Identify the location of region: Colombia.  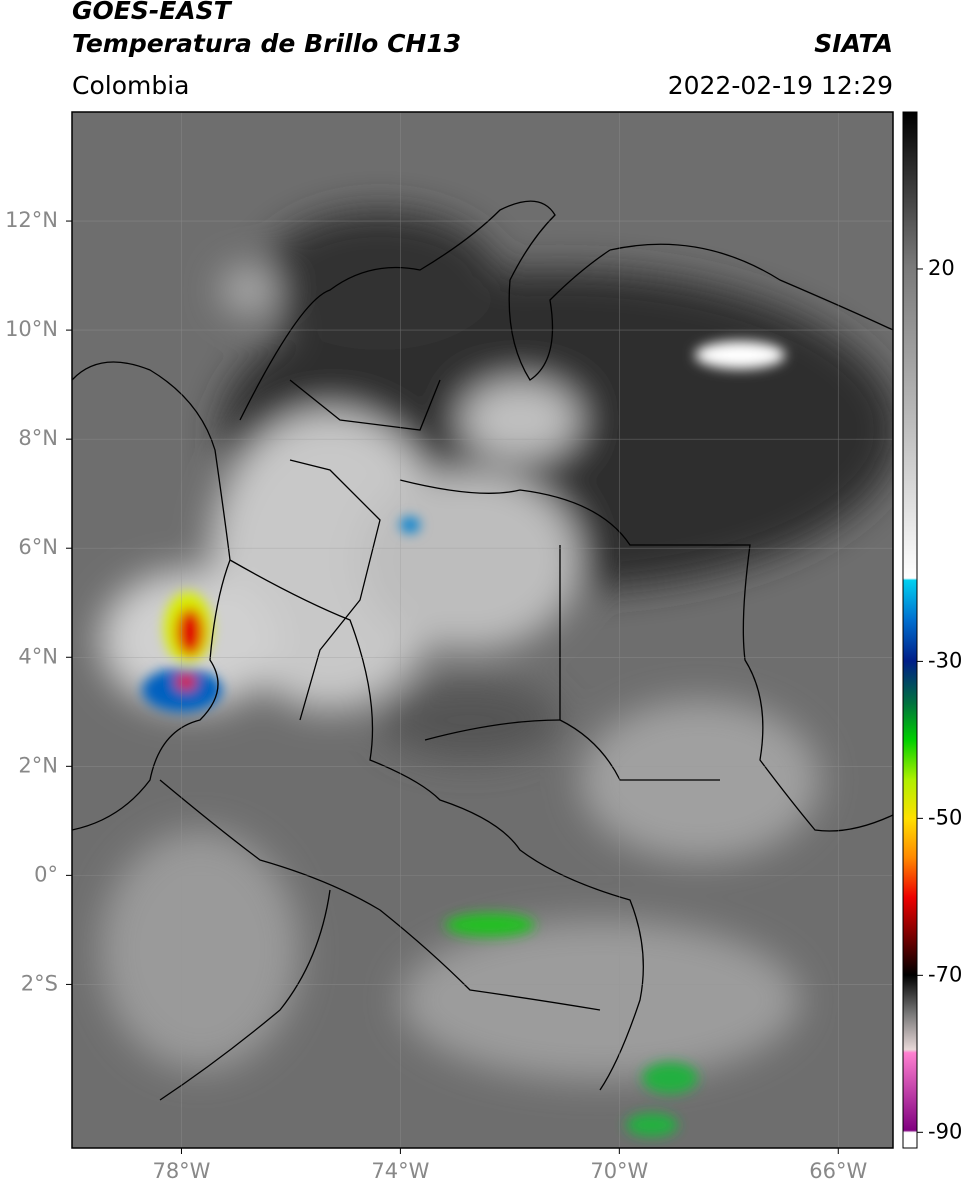
(130, 85).